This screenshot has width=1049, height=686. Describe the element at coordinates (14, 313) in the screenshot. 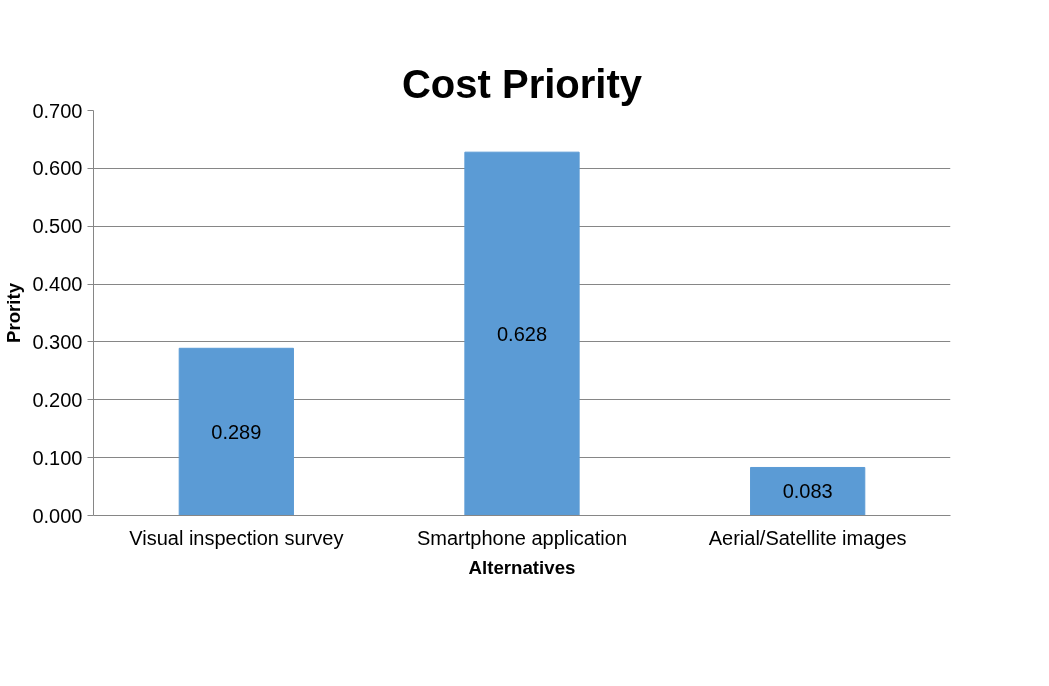

I see `y-axis-title: Prority` at that location.